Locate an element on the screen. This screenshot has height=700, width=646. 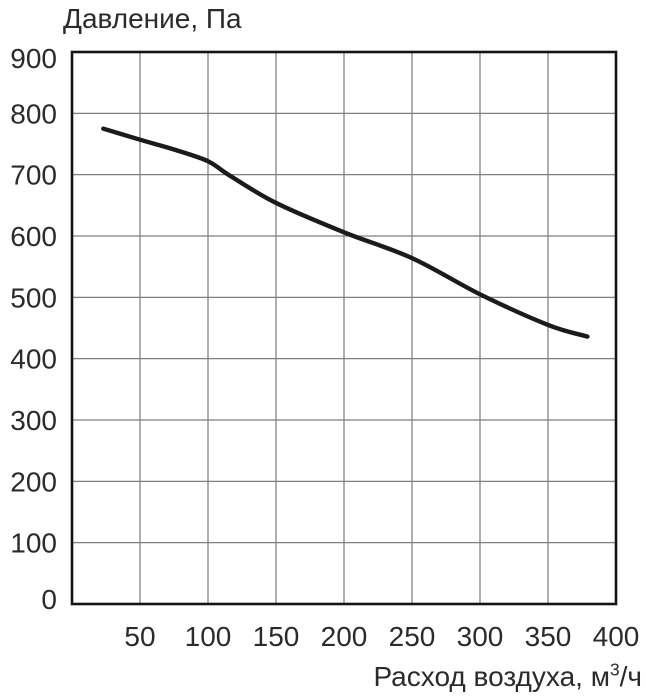
y-axis-tick-label: 300 is located at coordinates (33, 420).